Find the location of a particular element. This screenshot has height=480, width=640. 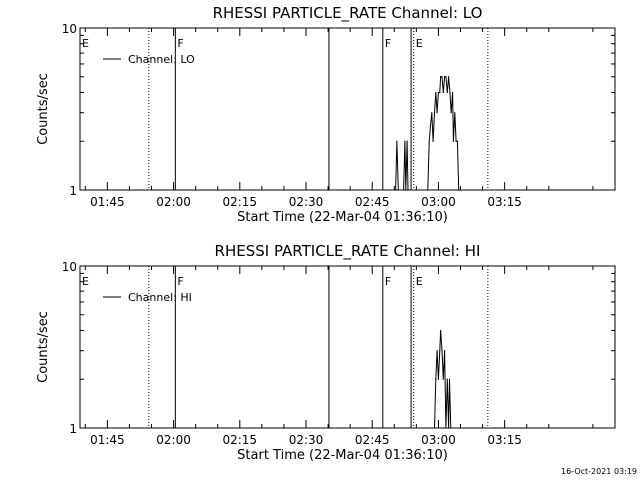

legend-label: Channel: LO is located at coordinates (161, 59).